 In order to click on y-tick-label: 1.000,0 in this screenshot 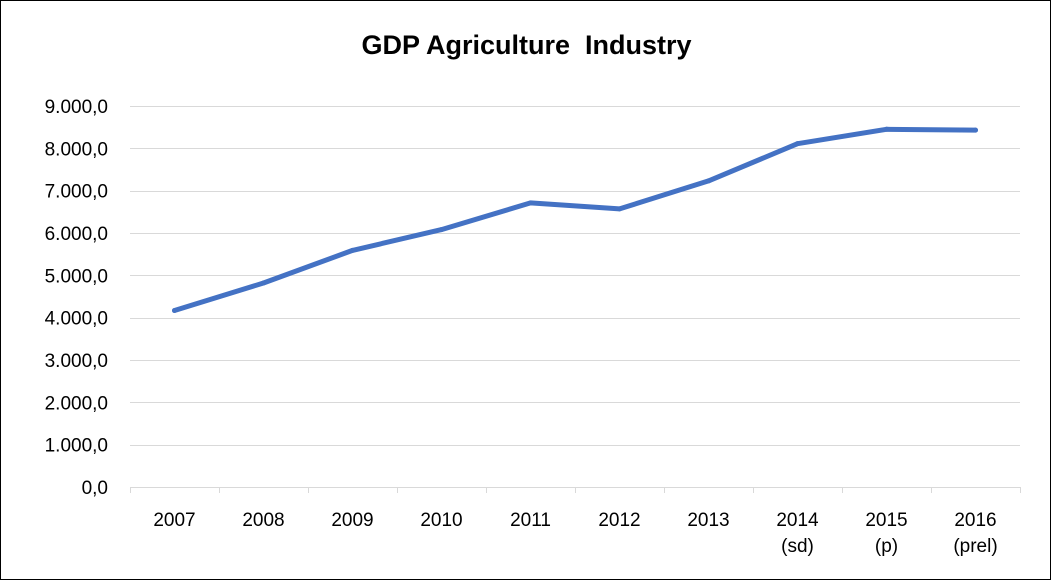, I will do `click(76, 446)`.